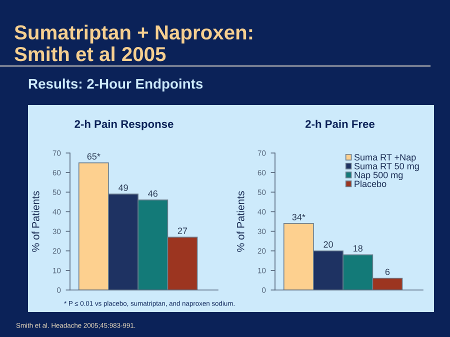 The width and height of the screenshot is (450, 337). What do you see at coordinates (153, 193) in the screenshot?
I see `data-label: 46` at bounding box center [153, 193].